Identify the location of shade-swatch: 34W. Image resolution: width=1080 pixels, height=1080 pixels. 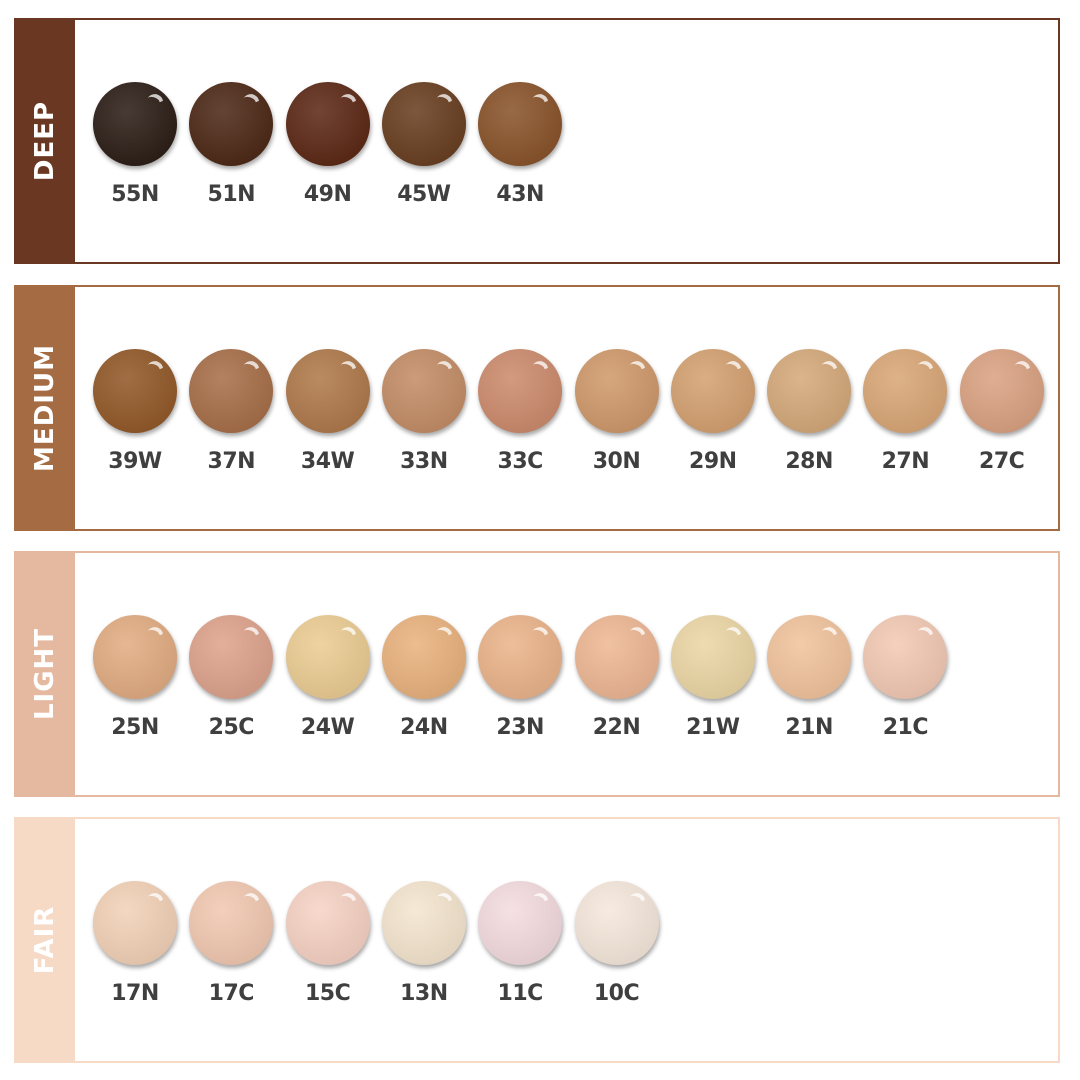
(328, 411).